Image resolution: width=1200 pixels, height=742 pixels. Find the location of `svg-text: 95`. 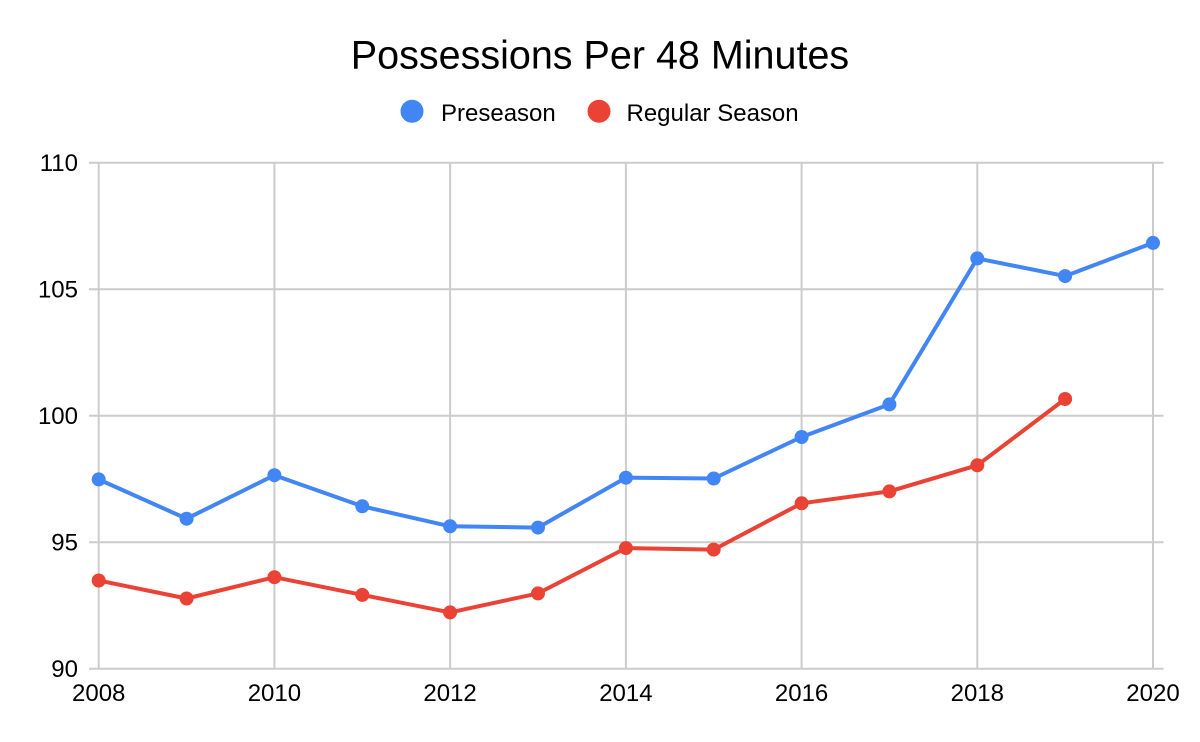

svg-text: 95 is located at coordinates (64, 542).